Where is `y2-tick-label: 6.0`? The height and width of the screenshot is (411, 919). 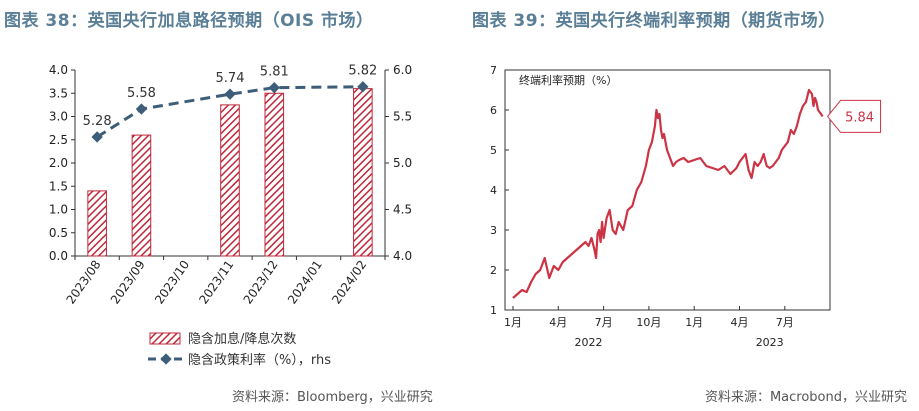
y2-tick-label: 6.0 is located at coordinates (402, 70).